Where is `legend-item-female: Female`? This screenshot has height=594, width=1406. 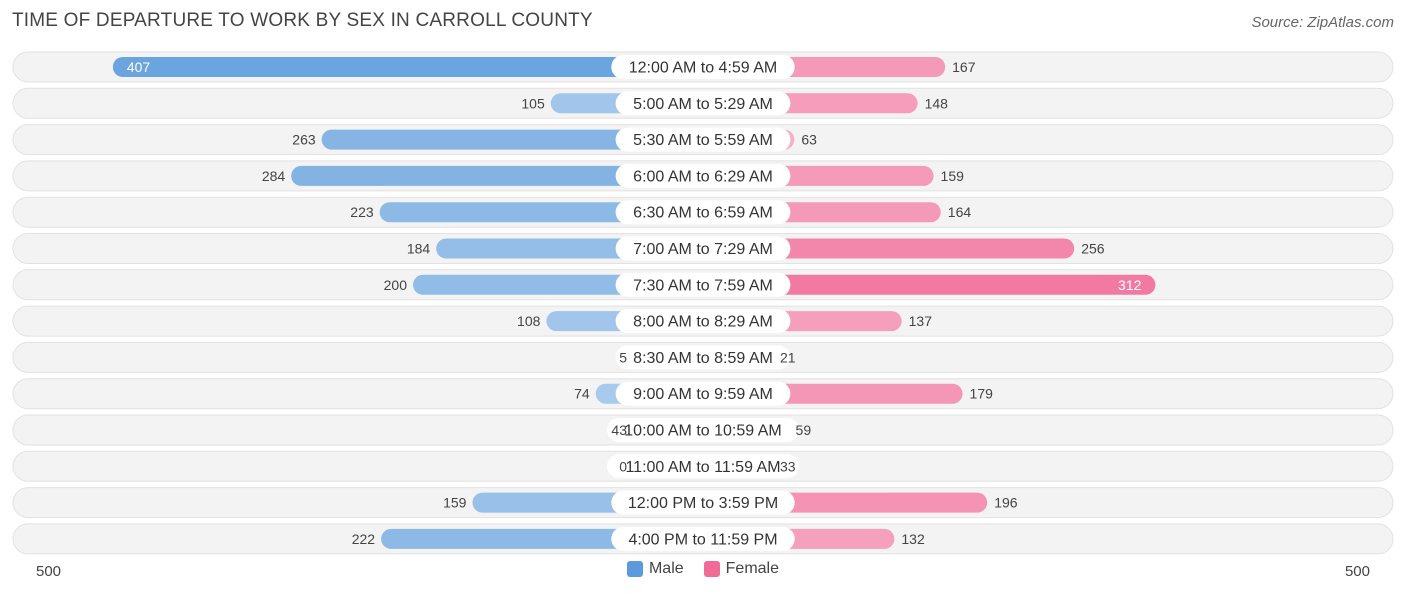
legend-item-female: Female is located at coordinates (741, 569).